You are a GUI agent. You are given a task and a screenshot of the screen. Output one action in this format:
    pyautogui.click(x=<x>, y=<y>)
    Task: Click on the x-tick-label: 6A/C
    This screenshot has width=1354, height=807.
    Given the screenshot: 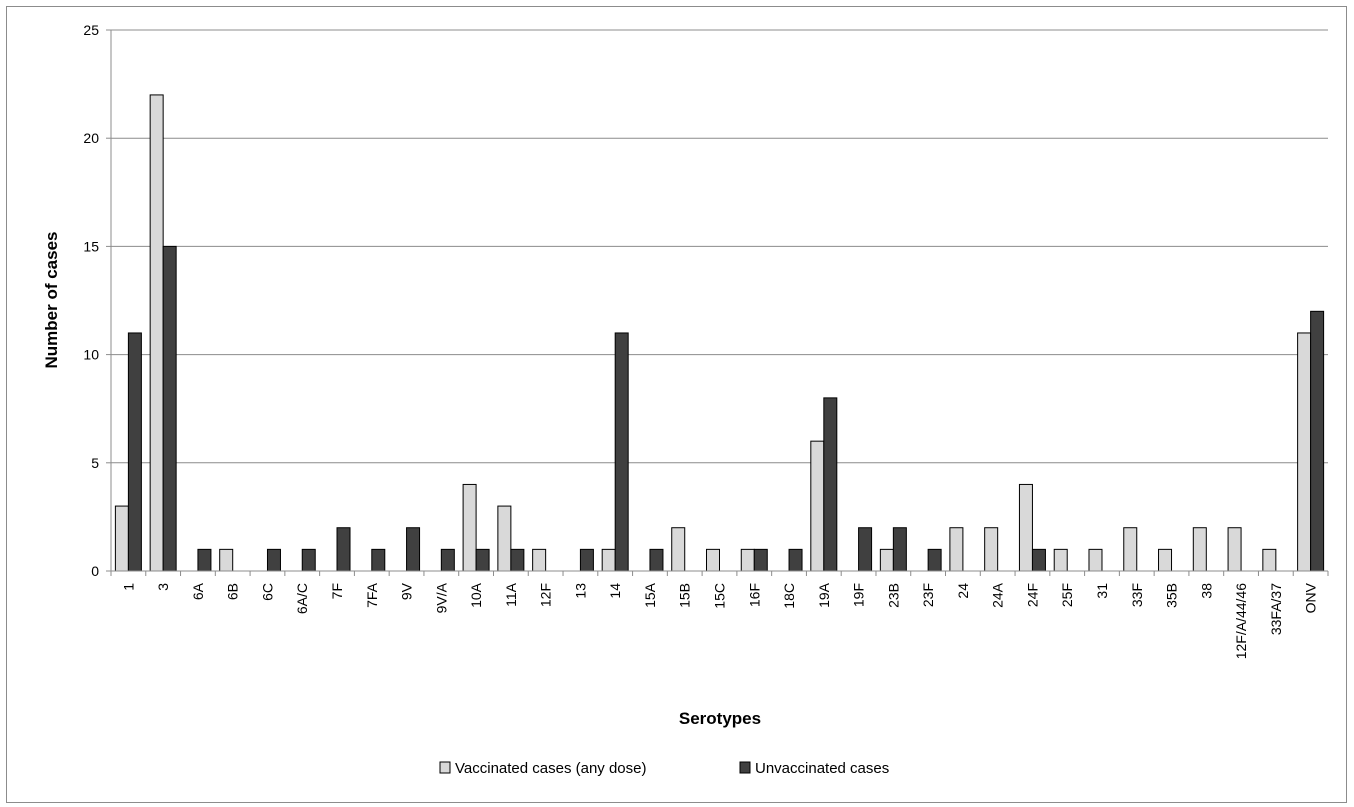 What is the action you would take?
    pyautogui.click(x=302, y=598)
    